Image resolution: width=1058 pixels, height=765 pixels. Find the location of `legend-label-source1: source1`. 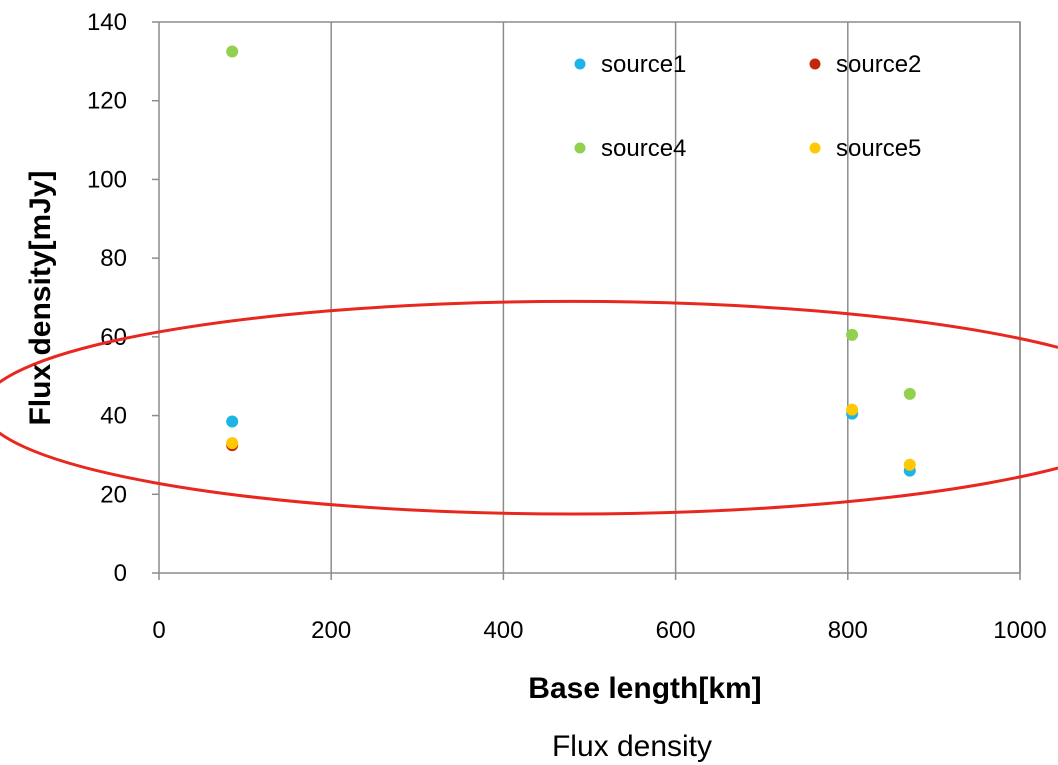

legend-label-source1: source1 is located at coordinates (643, 64).